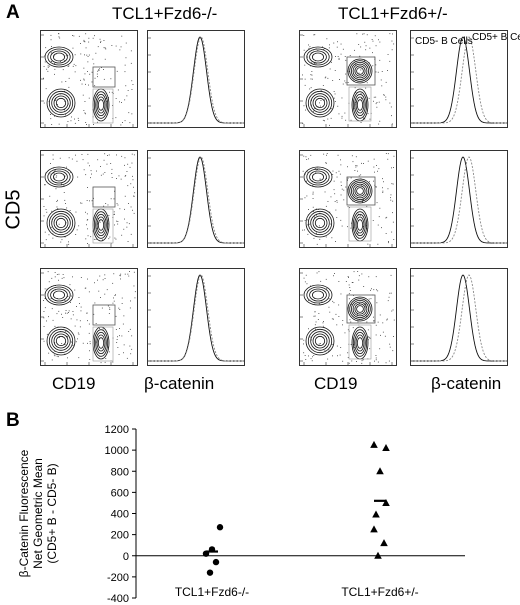  I want to click on y-tick-label: 600, so click(120, 493).